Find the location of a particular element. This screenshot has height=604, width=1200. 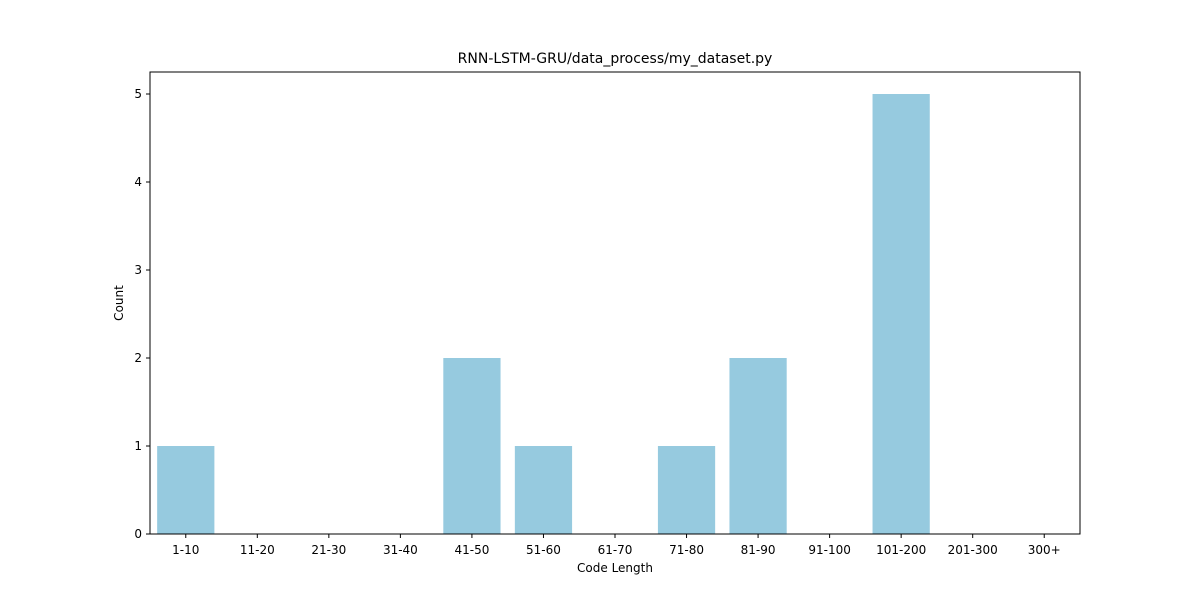

y-axis-label: Count is located at coordinates (119, 303).